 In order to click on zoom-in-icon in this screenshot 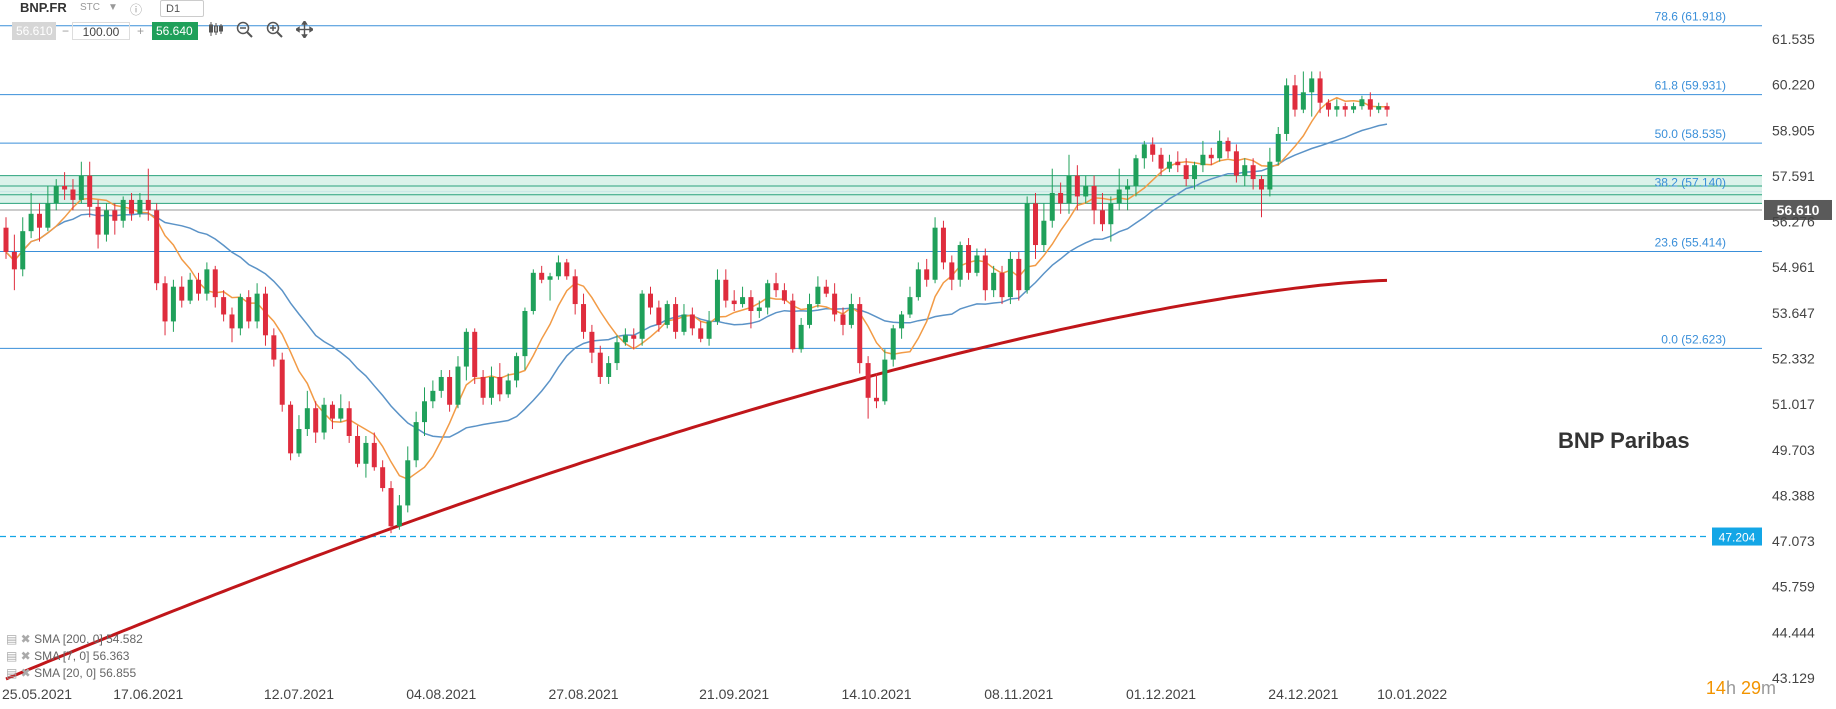, I will do `click(274, 32)`.